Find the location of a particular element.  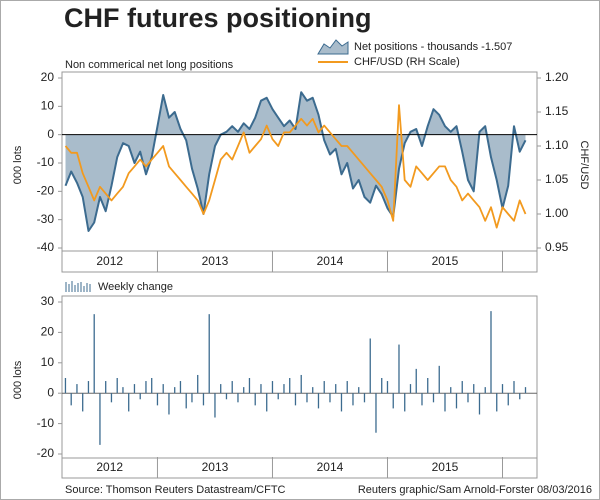

source: Source: Thomson Reuters Datastream/CFTC is located at coordinates (175, 490).